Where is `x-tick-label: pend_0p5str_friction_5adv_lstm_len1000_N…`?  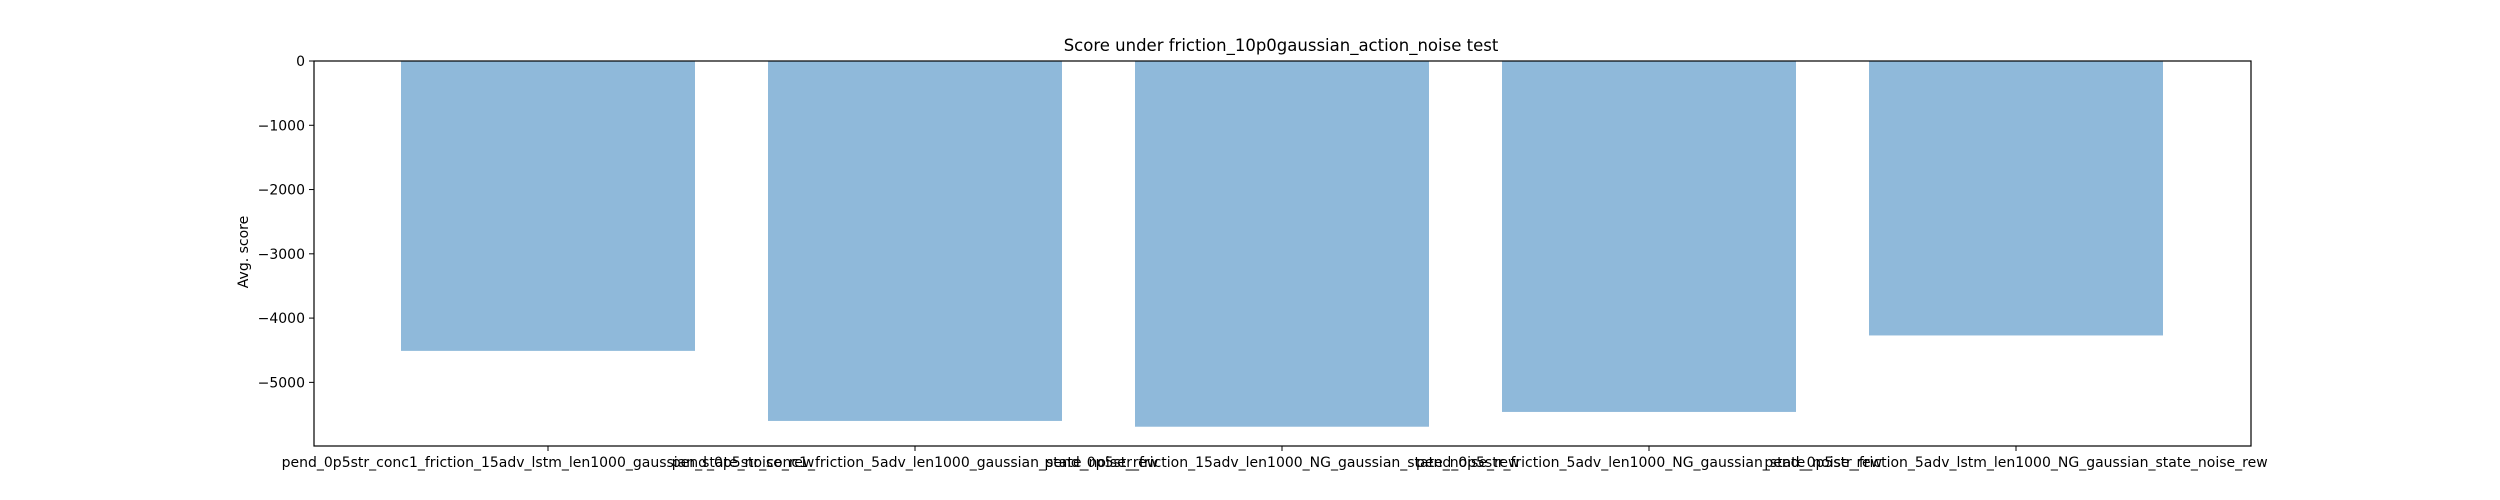
x-tick-label: pend_0p5str_friction_5adv_lstm_len1000_N… is located at coordinates (2015, 463).